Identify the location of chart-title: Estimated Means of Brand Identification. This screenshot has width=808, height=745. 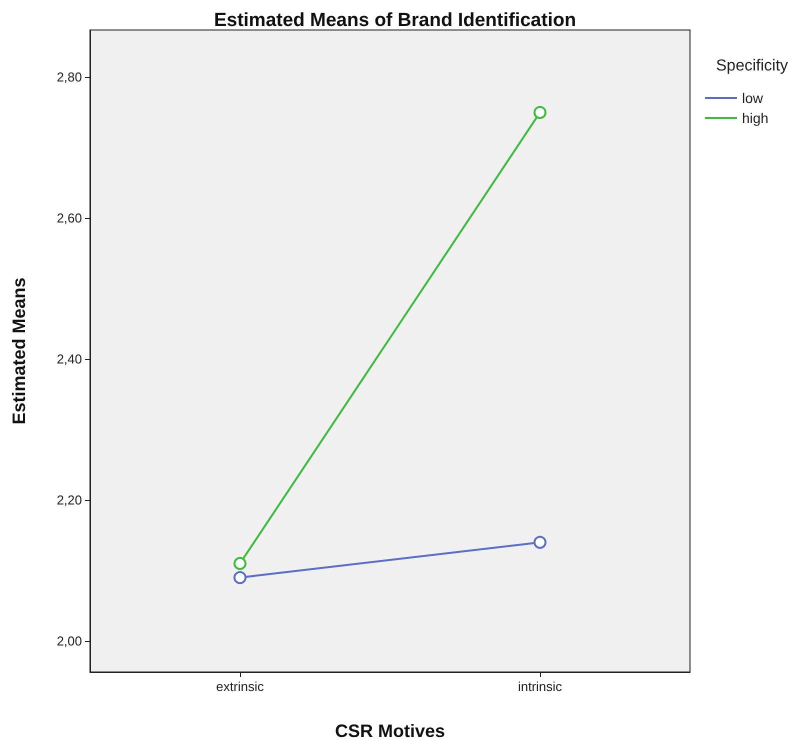
(395, 20).